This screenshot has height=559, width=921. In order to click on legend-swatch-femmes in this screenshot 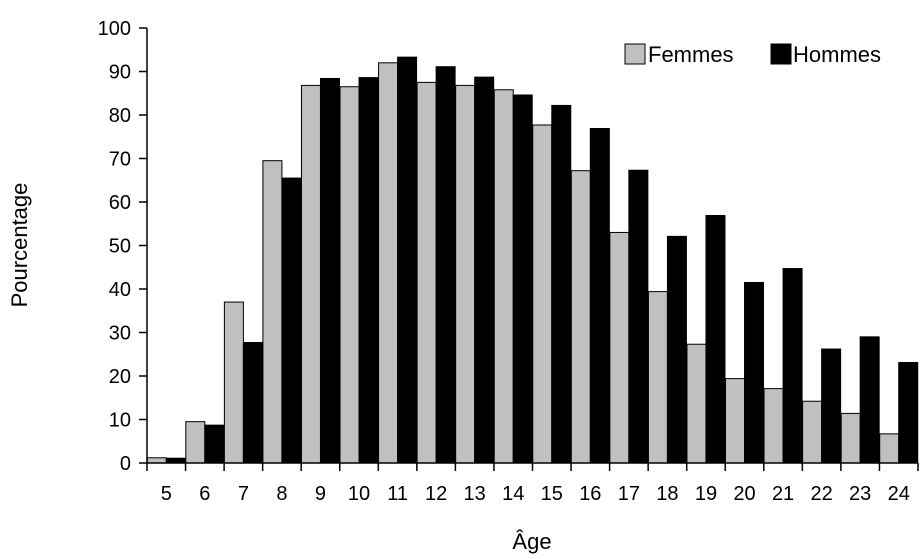, I will do `click(635, 54)`.